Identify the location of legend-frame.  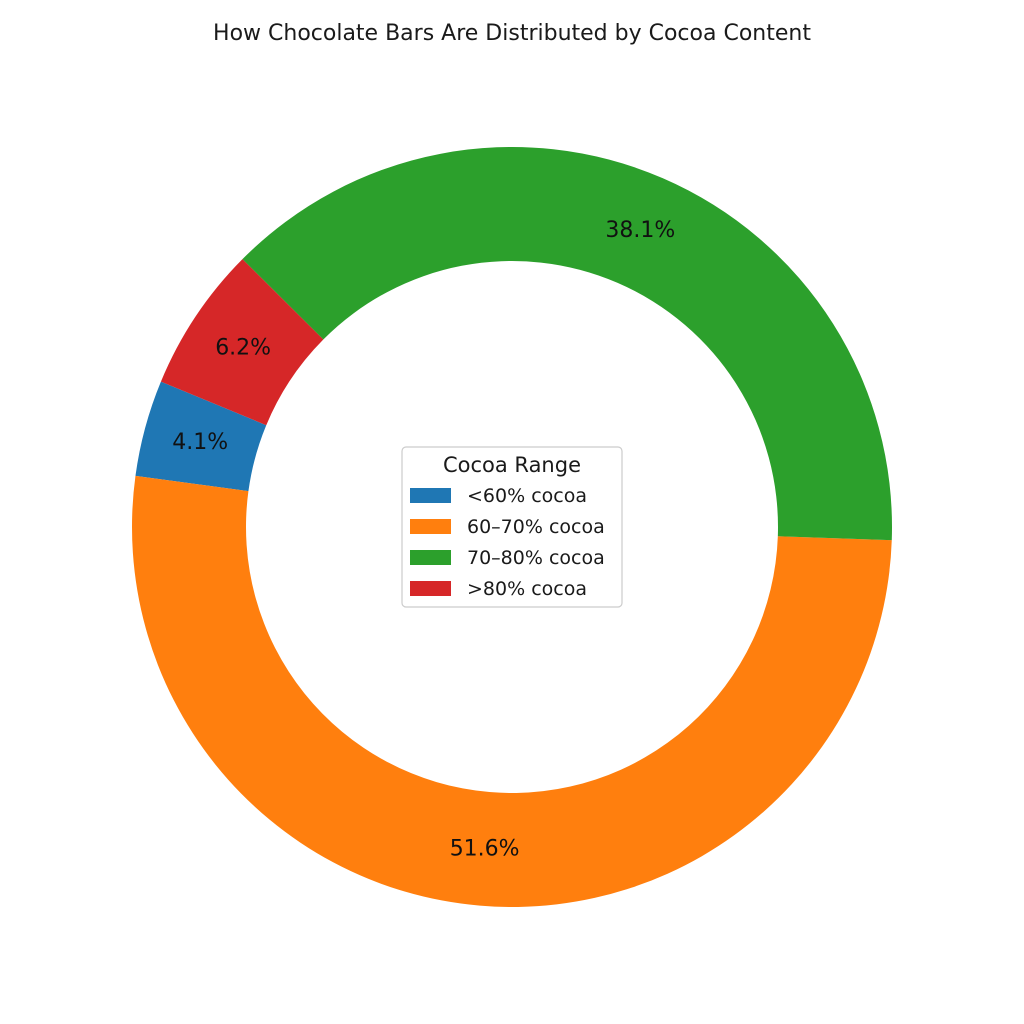
(512, 527).